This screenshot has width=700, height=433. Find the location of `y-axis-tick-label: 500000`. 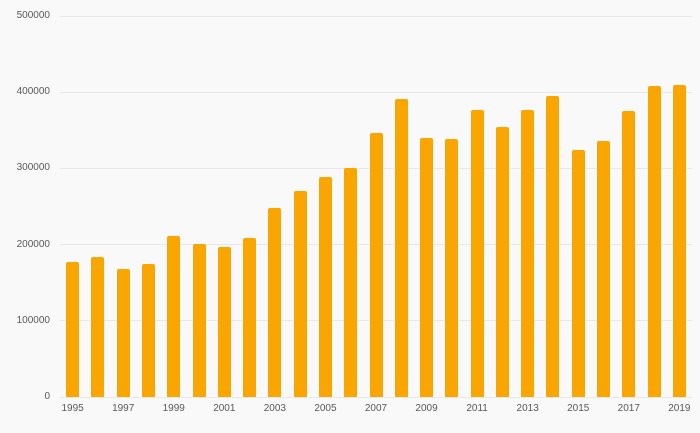

y-axis-tick-label: 500000 is located at coordinates (33, 15).